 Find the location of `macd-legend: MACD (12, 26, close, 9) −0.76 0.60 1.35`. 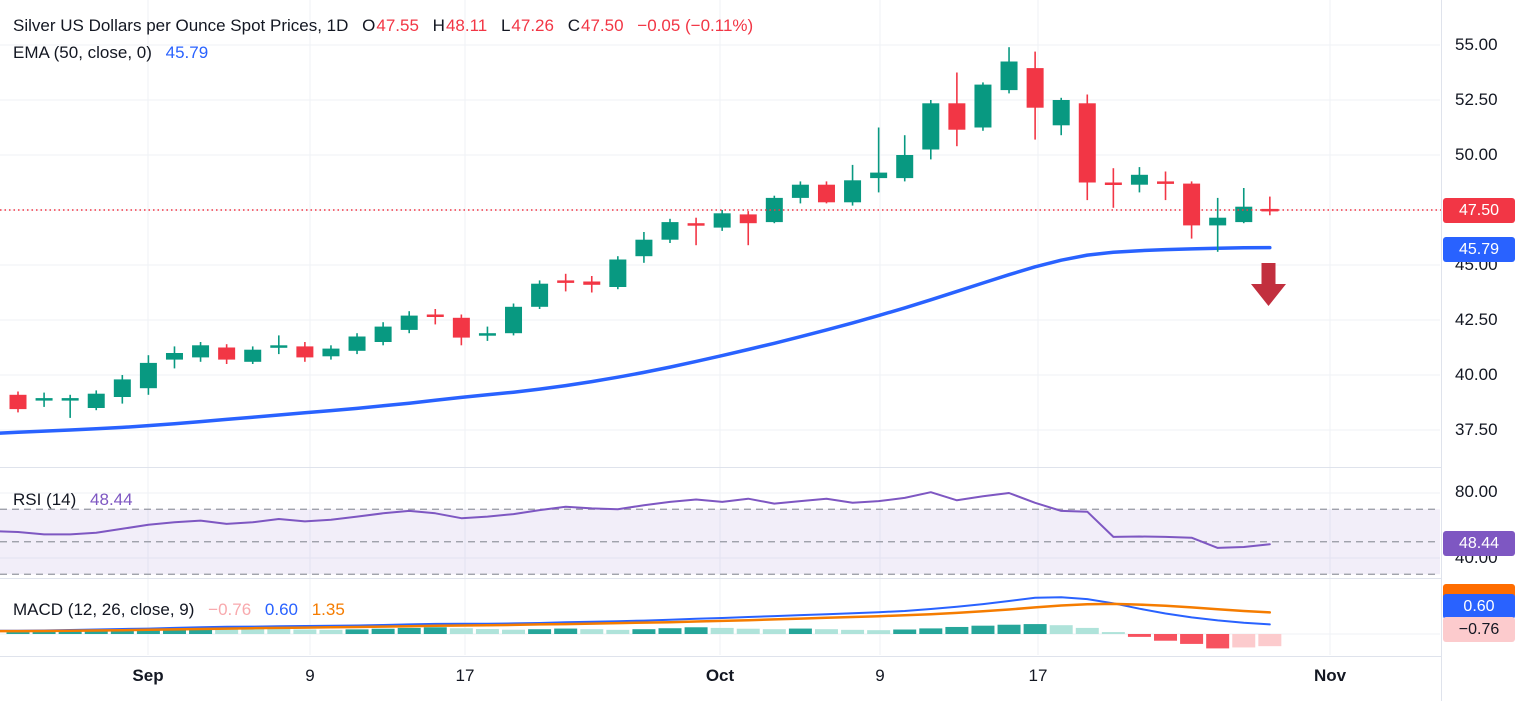

macd-legend: MACD (12, 26, close, 9) −0.76 0.60 1.35 is located at coordinates (179, 610).